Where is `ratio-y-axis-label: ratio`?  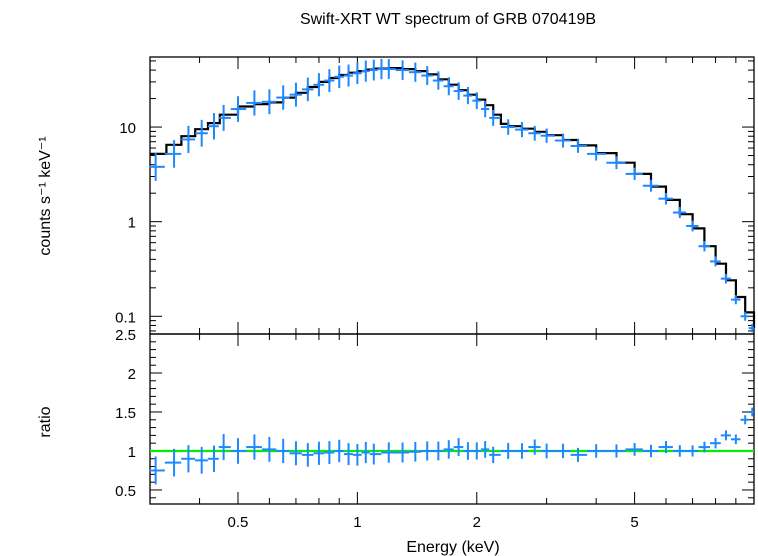 ratio-y-axis-label: ratio is located at coordinates (45, 421).